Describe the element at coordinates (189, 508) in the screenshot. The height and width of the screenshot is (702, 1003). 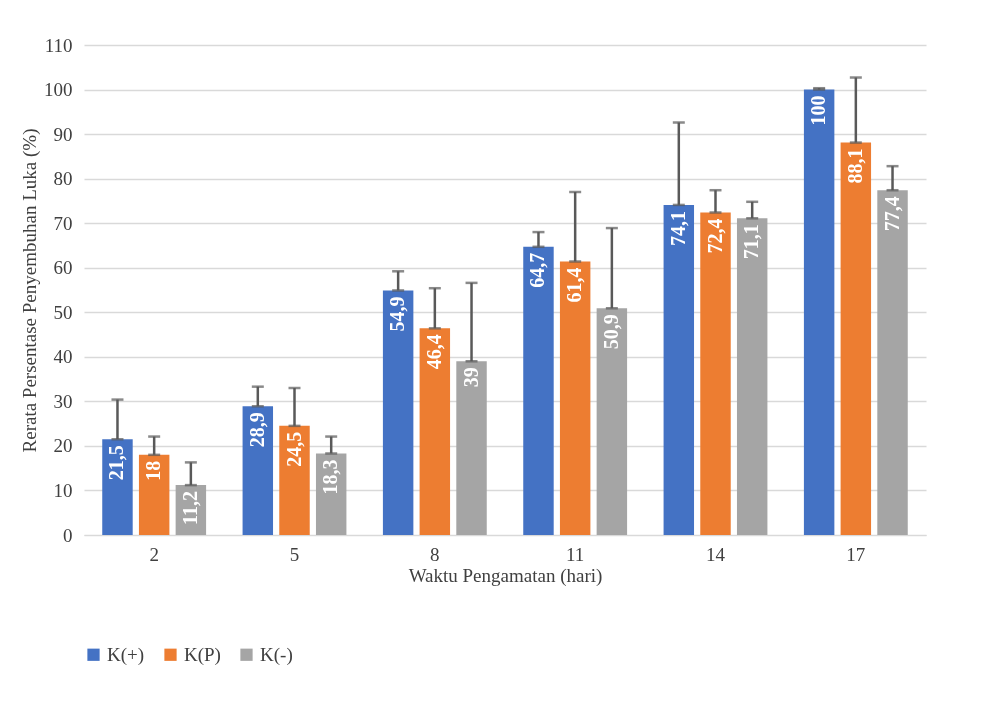
I see `data-label: 11,2` at that location.